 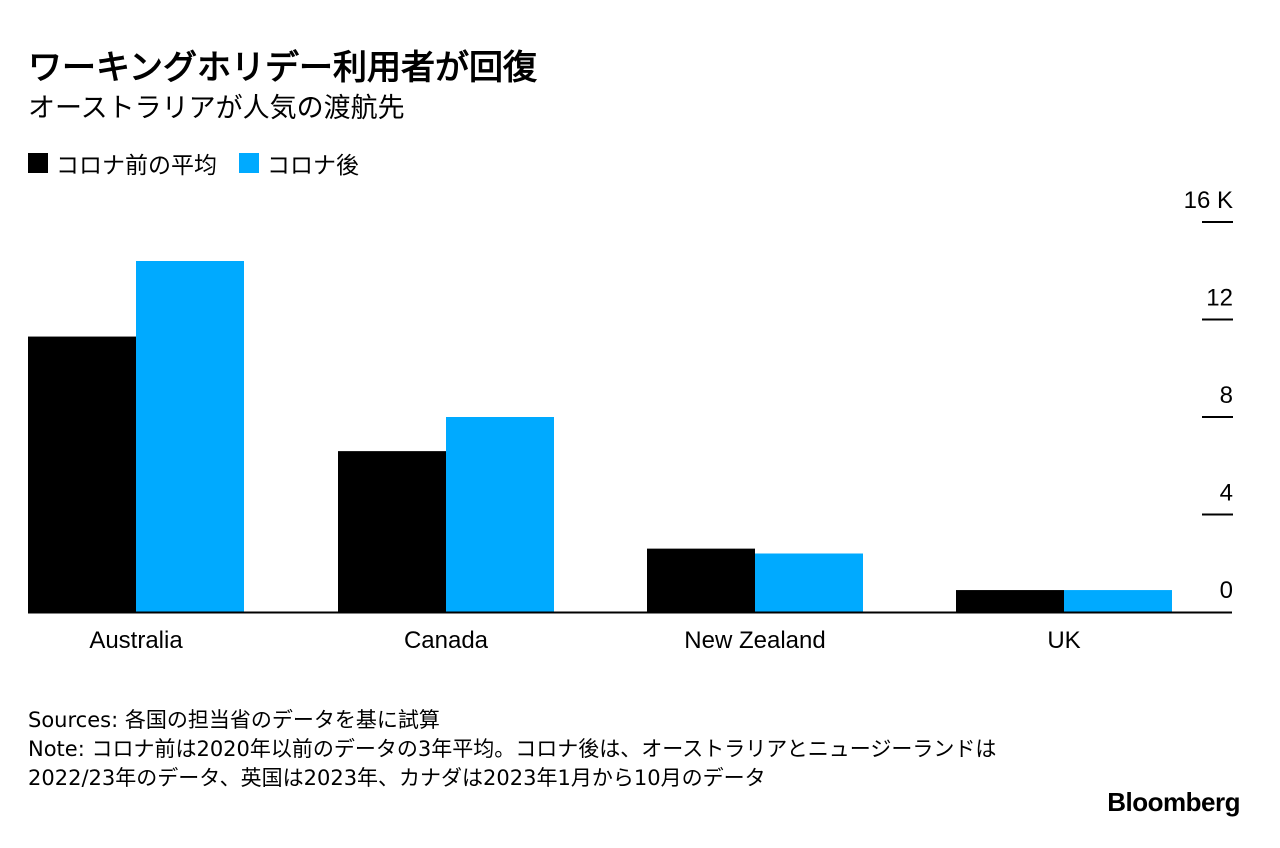 I want to click on bar-uk-pre-covid, so click(x=1010, y=601).